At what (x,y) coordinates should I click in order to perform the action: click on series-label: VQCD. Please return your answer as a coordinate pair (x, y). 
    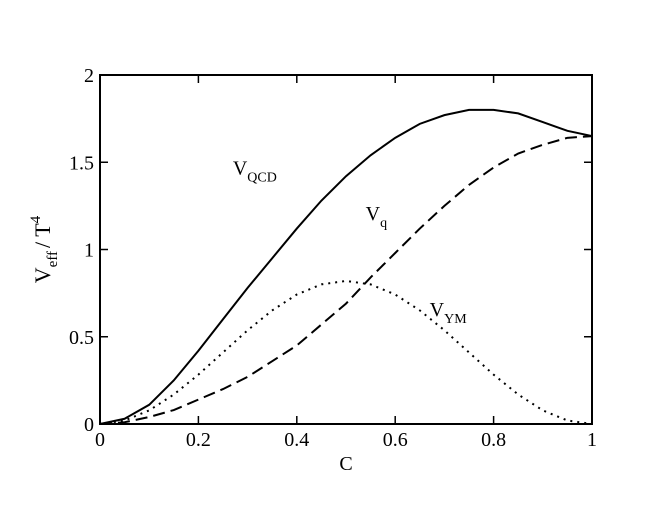
    Looking at the image, I should click on (255, 171).